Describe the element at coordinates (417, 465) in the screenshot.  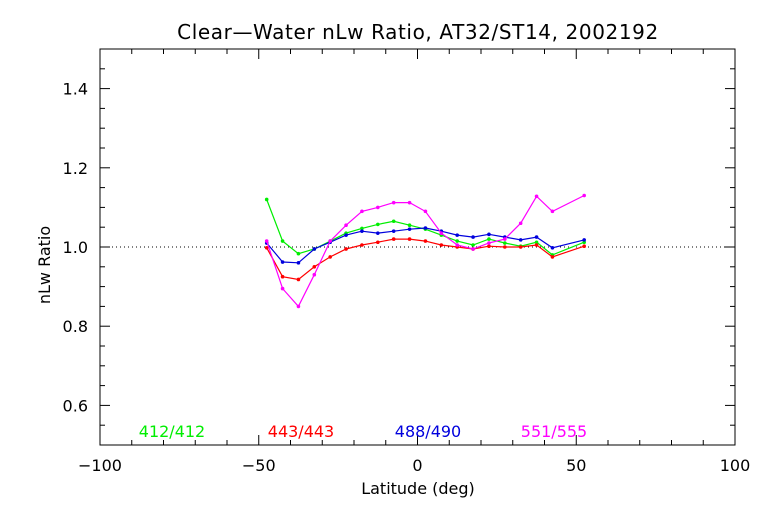
I see `x-tick-label: 0` at that location.